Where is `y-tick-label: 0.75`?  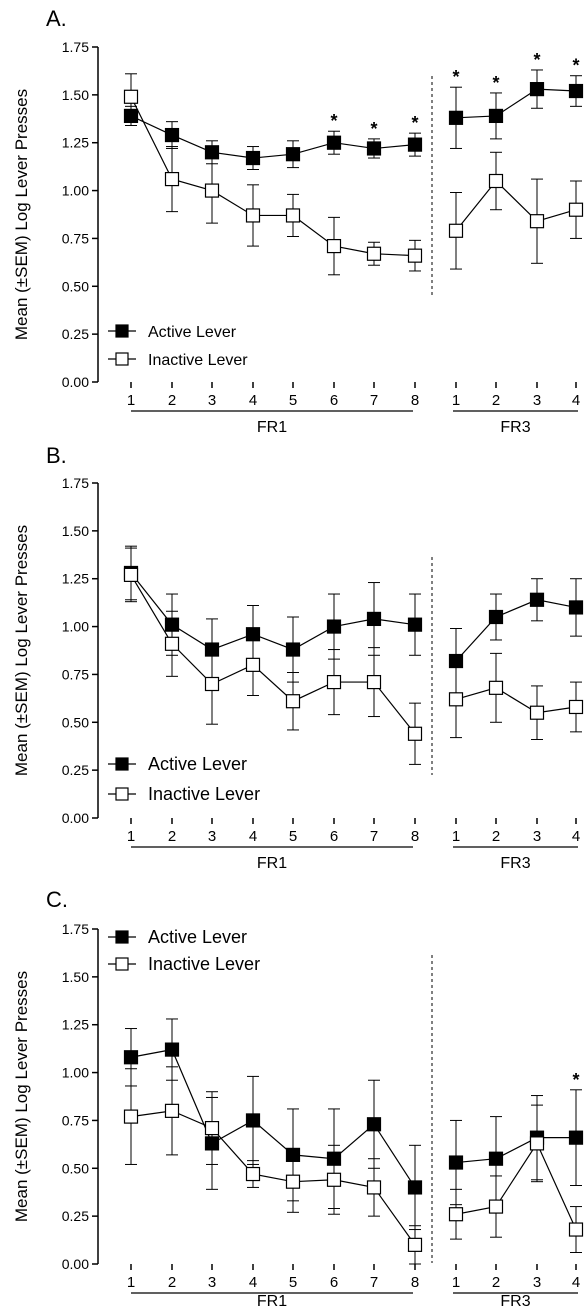 y-tick-label: 0.75 is located at coordinates (75, 674).